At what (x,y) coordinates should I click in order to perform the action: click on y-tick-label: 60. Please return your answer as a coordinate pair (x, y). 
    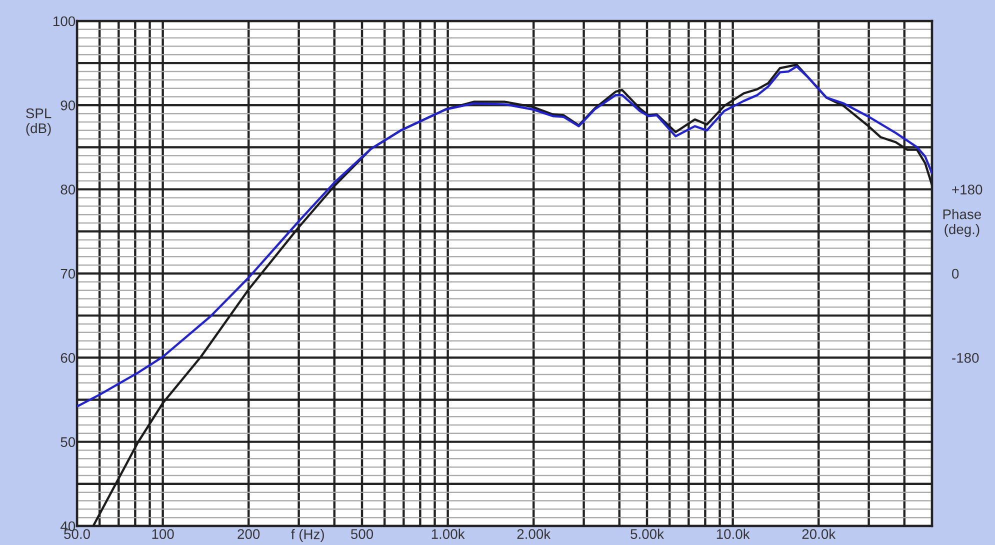
    Looking at the image, I should click on (68, 357).